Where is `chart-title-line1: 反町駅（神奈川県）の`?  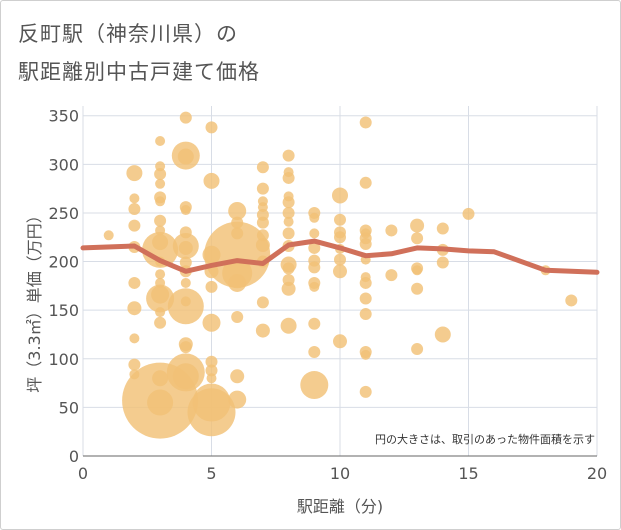 chart-title-line1: 反町駅（神奈川県）の is located at coordinates (128, 34).